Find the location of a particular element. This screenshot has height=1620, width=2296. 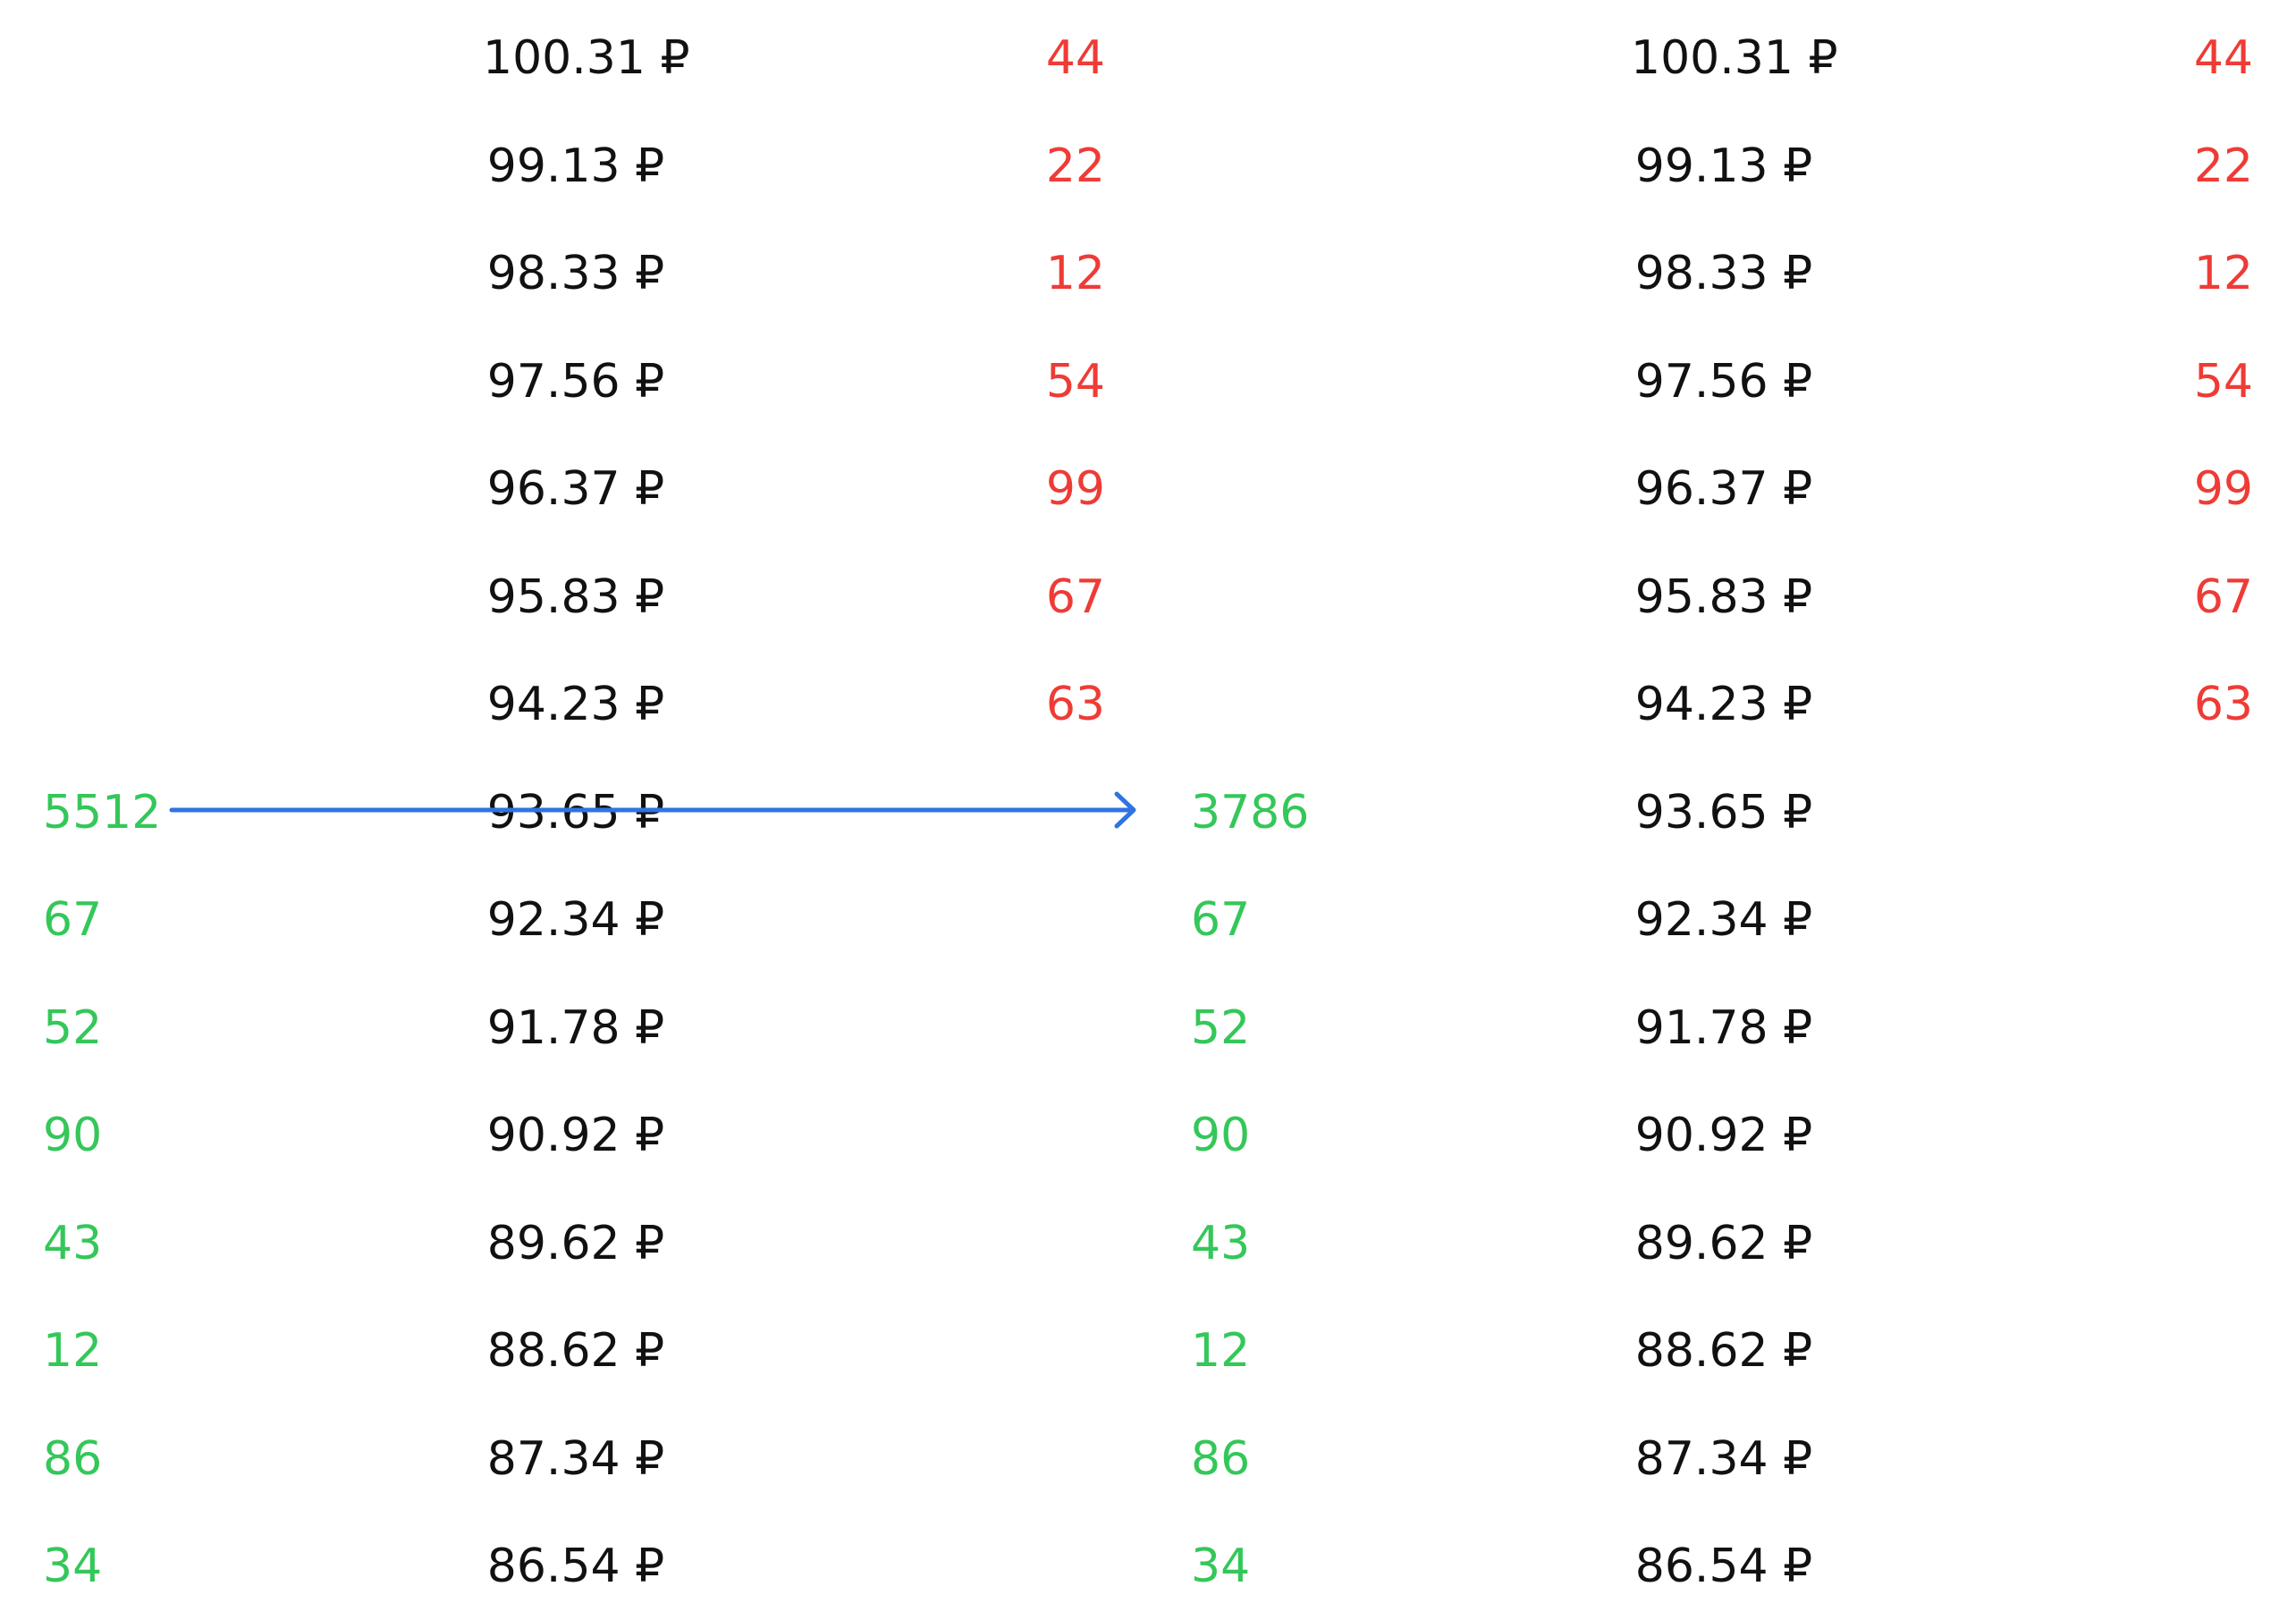

order-book-row: 3786 93.65 ₽ is located at coordinates (1722, 812).